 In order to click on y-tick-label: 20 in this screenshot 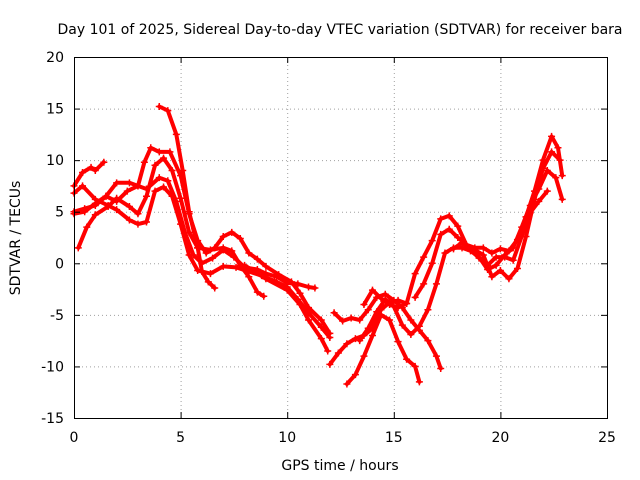, I will do `click(55, 58)`.